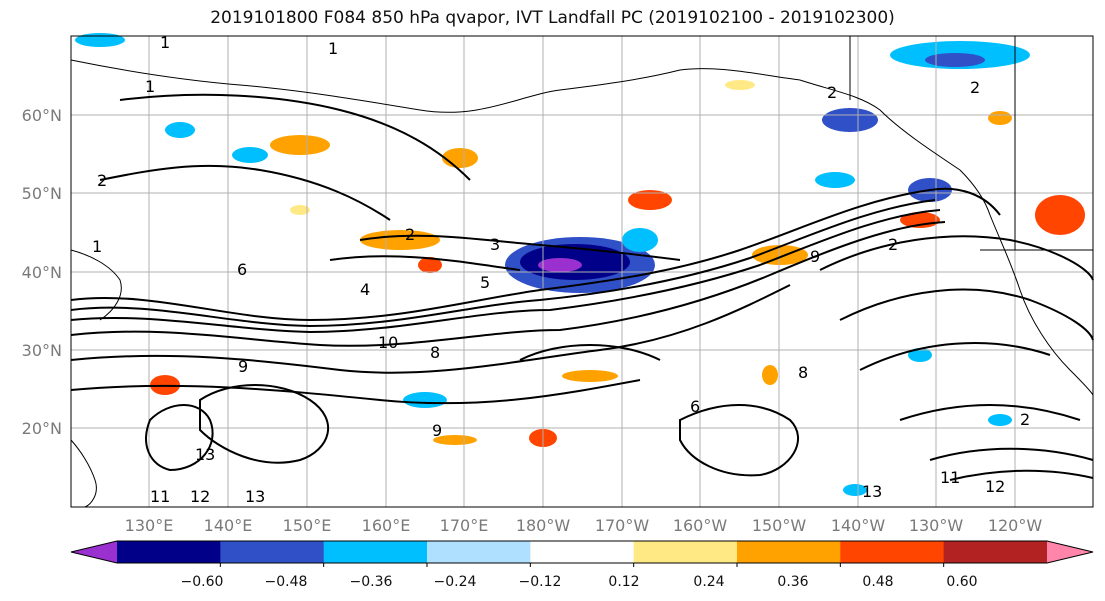 The image size is (1105, 601). I want to click on colorbar-tick-label: 0.24, so click(708, 582).